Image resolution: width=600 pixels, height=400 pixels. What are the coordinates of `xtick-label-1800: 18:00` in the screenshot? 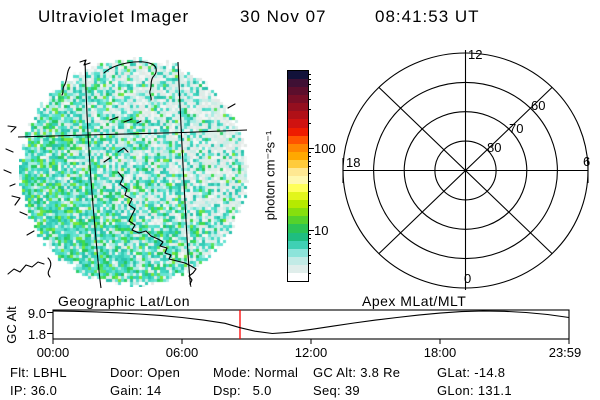 It's located at (440, 352).